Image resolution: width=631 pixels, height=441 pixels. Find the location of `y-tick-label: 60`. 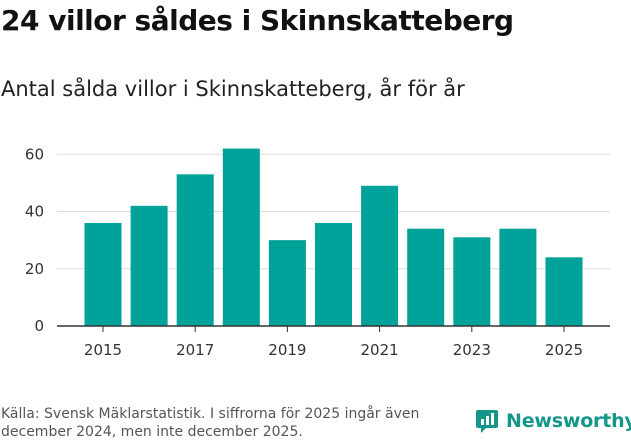

y-tick-label: 60 is located at coordinates (34, 154).